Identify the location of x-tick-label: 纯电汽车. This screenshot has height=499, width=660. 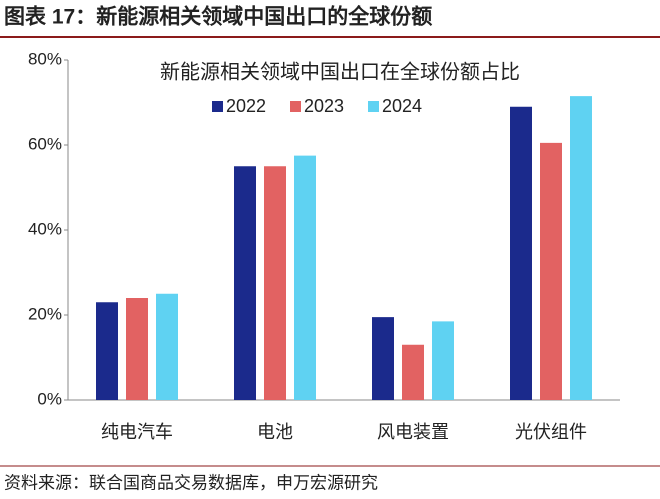
(137, 432).